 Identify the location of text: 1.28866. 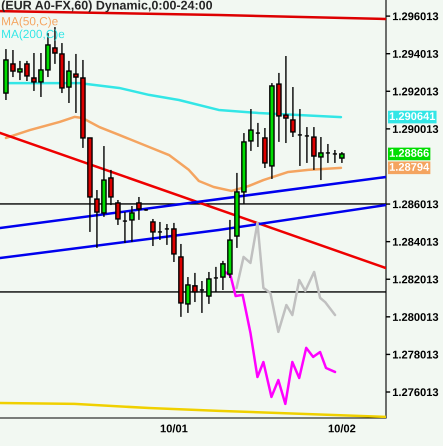
(409, 153).